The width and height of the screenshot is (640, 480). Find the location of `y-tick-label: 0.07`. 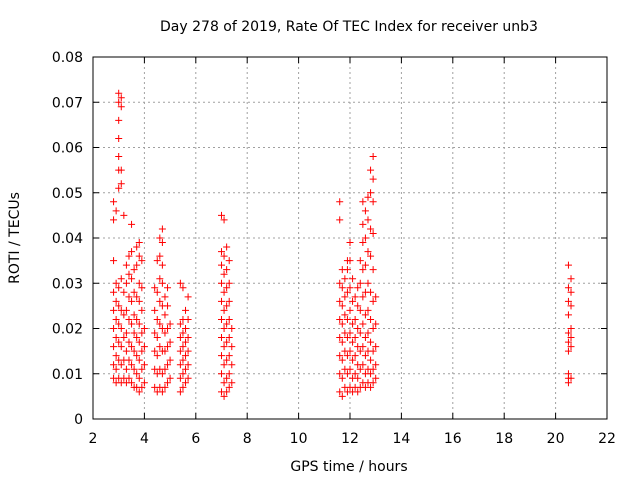

y-tick-label: 0.07 is located at coordinates (67, 103).